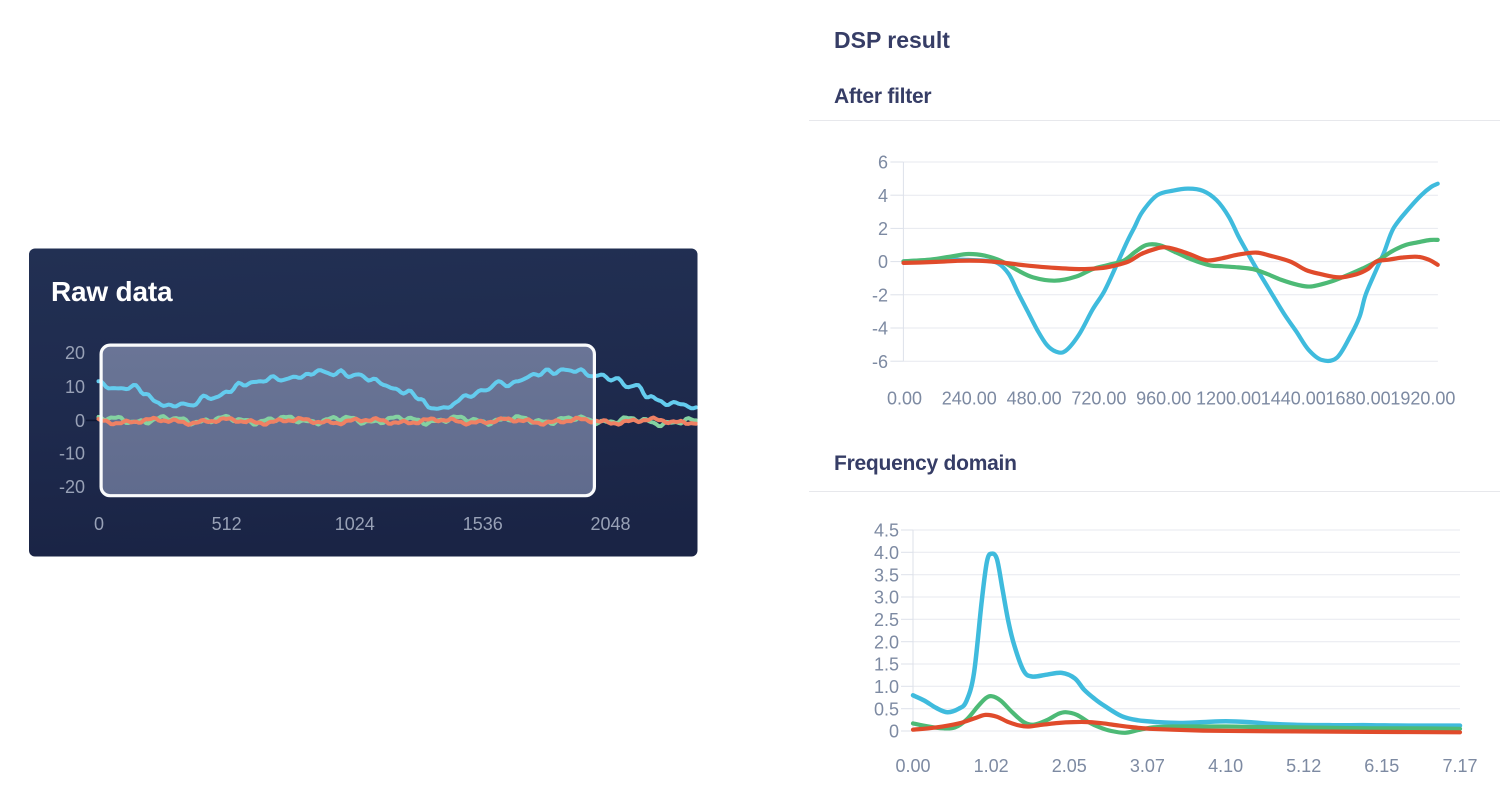  I want to click on svg-text: 6.15, so click(1381, 766).